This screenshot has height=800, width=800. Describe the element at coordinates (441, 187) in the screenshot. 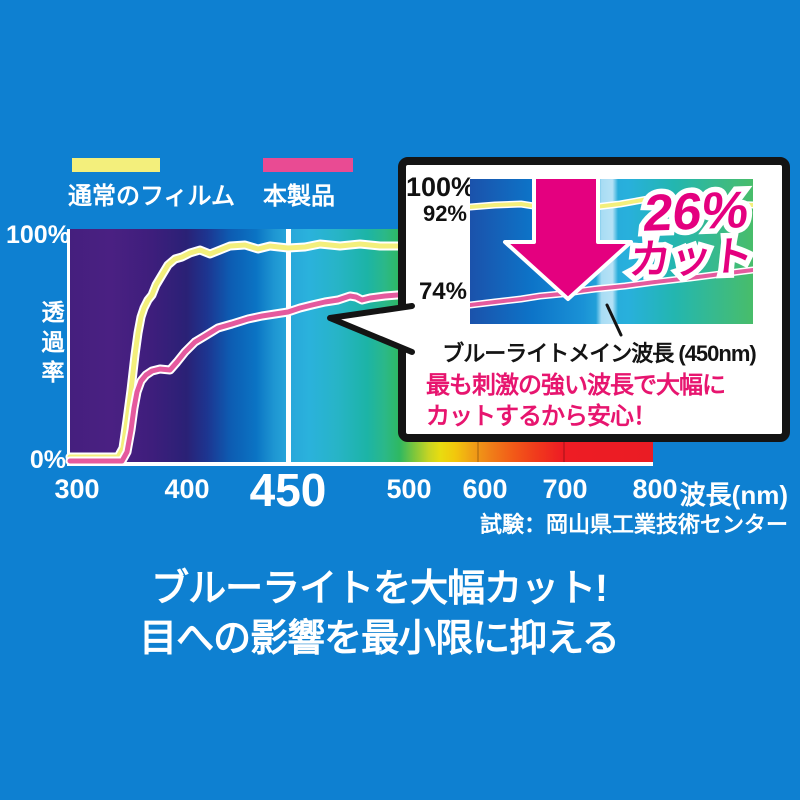

I see `callout-100-percent-label: 100%` at that location.